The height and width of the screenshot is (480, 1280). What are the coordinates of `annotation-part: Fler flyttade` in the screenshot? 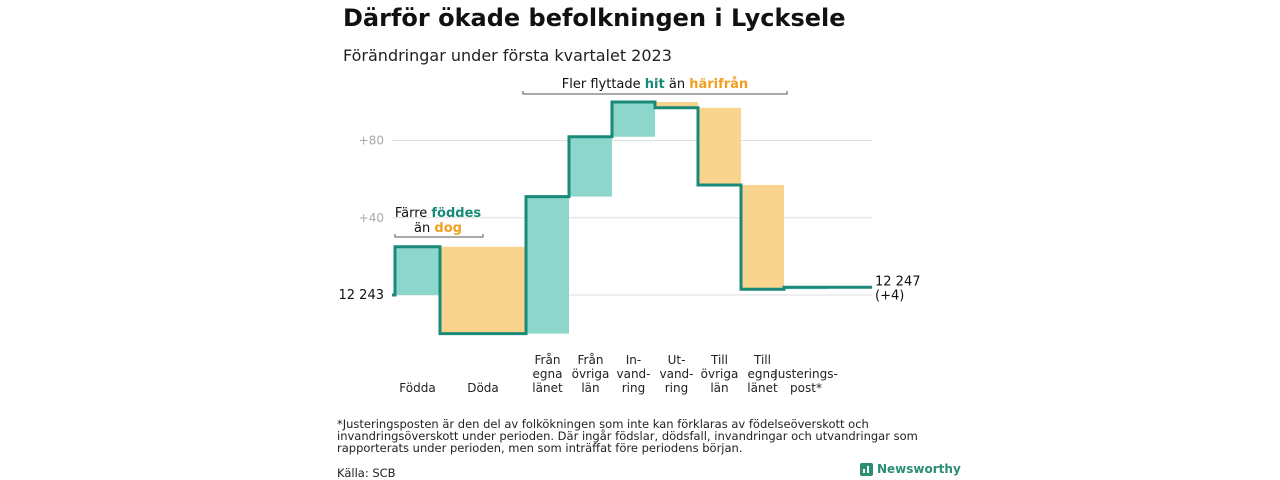 It's located at (603, 84).